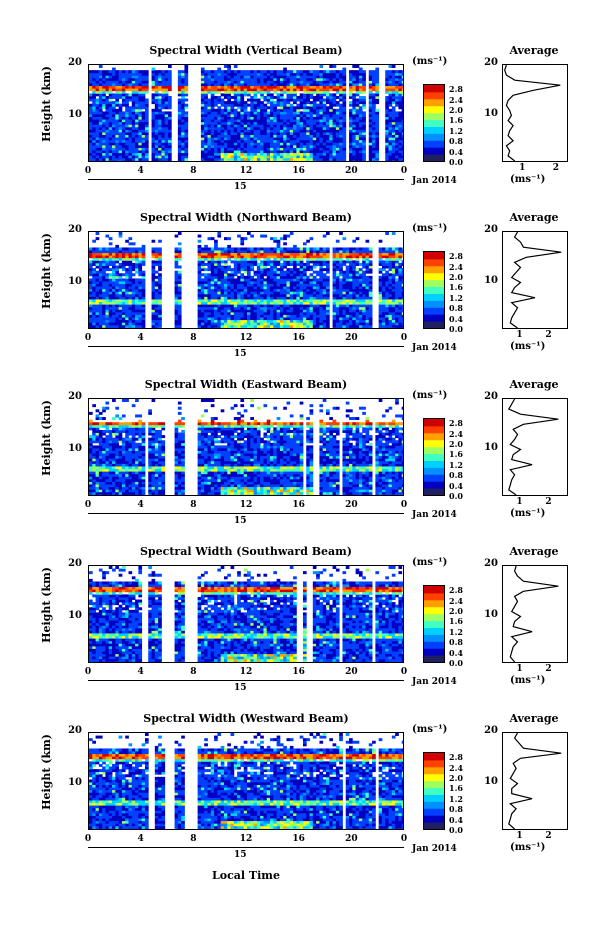 The height and width of the screenshot is (929, 616). I want to click on x-tick-label: 12, so click(246, 171).